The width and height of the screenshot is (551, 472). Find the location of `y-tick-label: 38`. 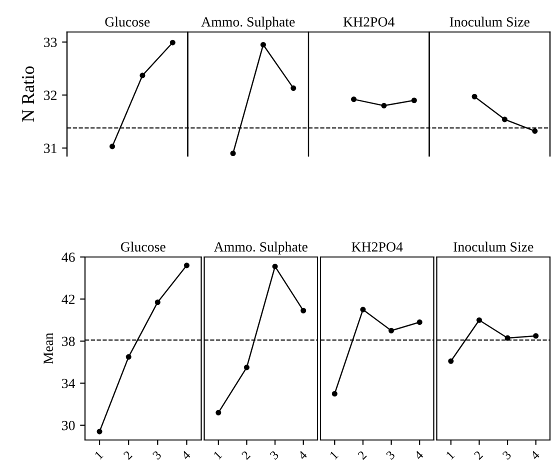

y-tick-label: 38 is located at coordinates (68, 341).